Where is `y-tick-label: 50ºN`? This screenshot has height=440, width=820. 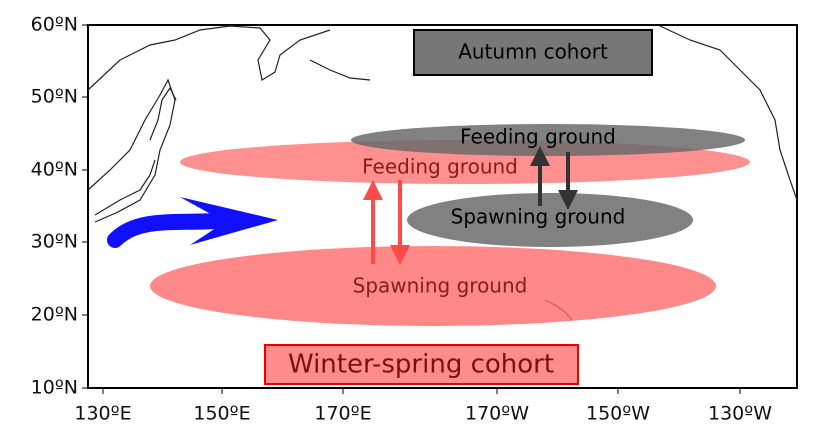 y-tick-label: 50ºN is located at coordinates (54, 97).